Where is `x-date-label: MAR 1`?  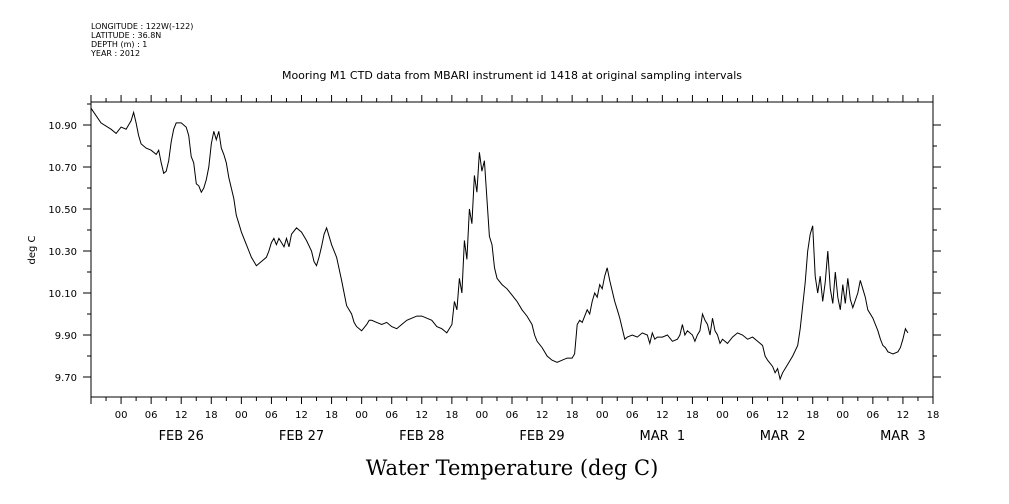 x-date-label: MAR 1 is located at coordinates (663, 436).